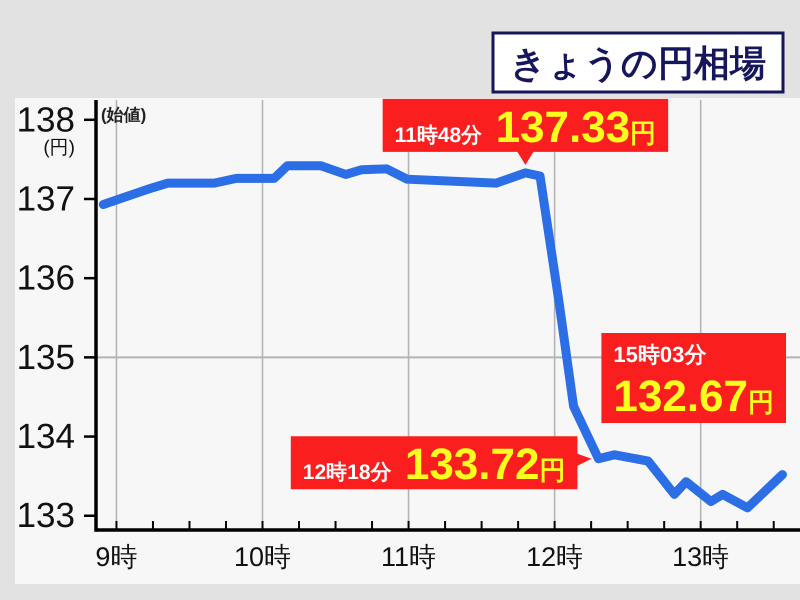 The width and height of the screenshot is (800, 600). I want to click on y-tick-label: 135, so click(45, 357).